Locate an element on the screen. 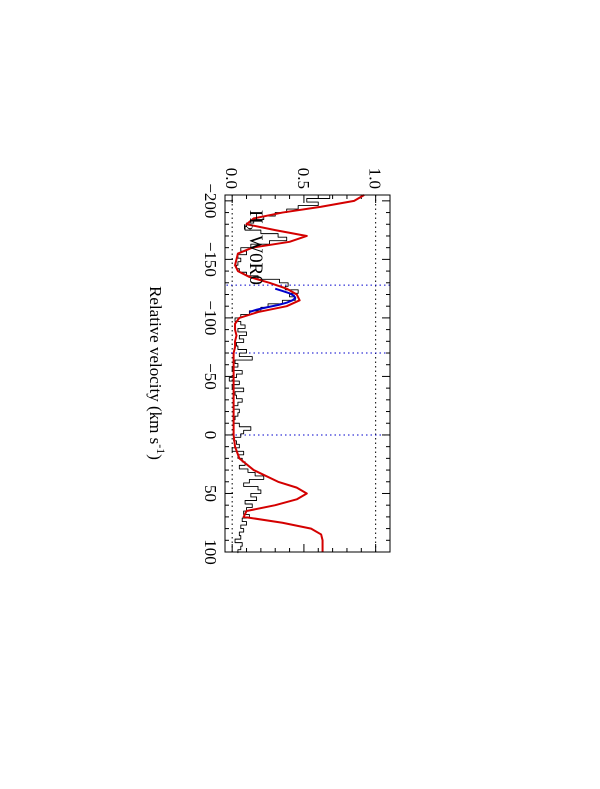 This screenshot has width=600, height=789. axis-ticks is located at coordinates (307, 374).